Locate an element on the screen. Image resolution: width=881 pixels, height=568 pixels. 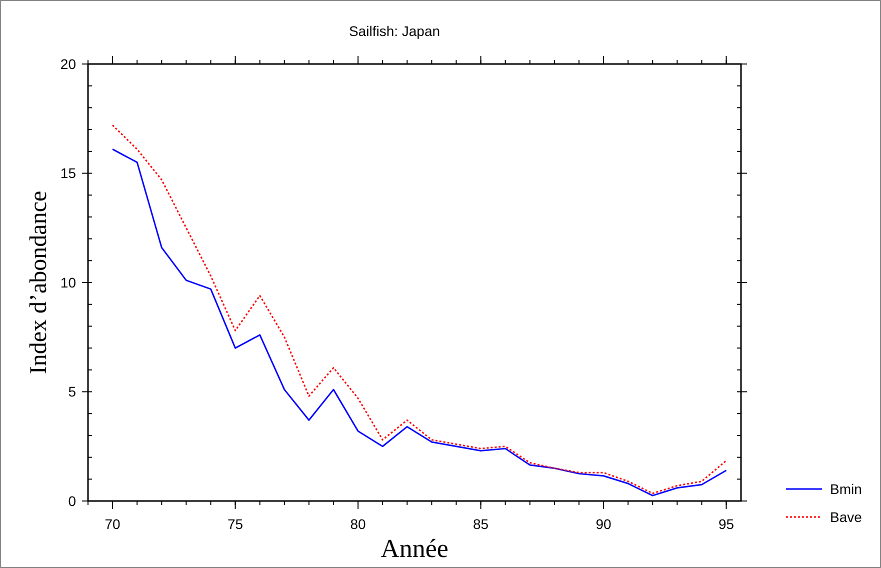
x-tick-label: 95 is located at coordinates (726, 524).